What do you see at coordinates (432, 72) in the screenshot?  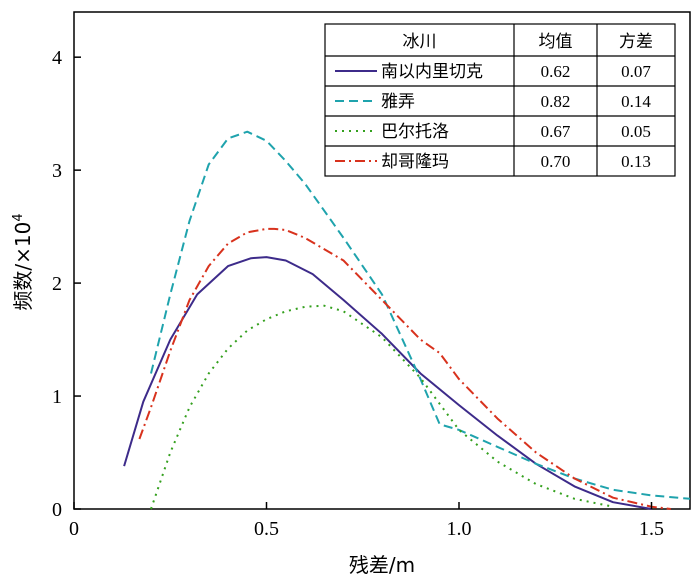 I see `legend-series-name: 南以内里切克` at bounding box center [432, 72].